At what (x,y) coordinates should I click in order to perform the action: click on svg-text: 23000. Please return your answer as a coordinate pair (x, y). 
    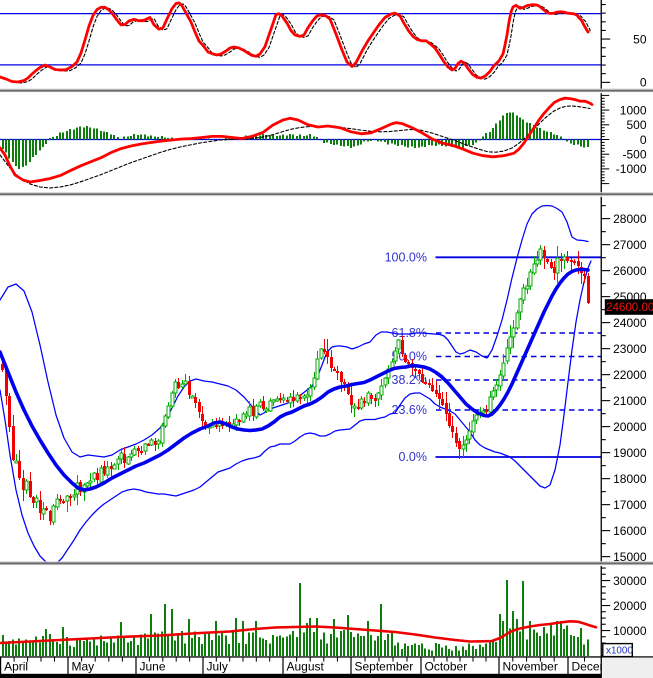
    Looking at the image, I should click on (630, 349).